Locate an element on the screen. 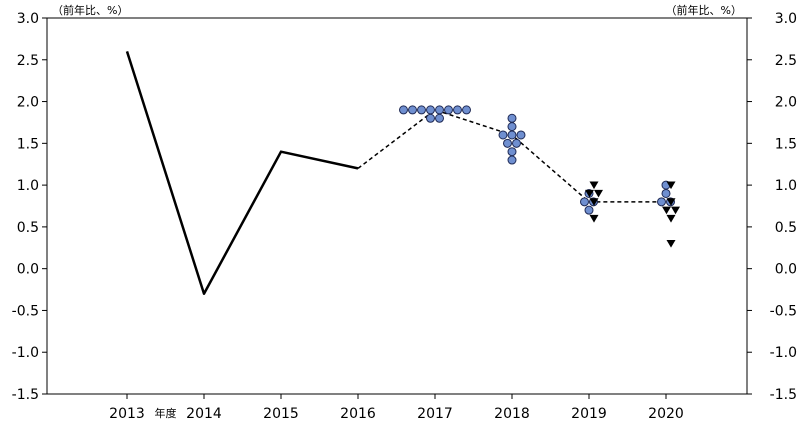 This screenshot has width=800, height=425. unit-label-right: （前年比、%） is located at coordinates (704, 10).